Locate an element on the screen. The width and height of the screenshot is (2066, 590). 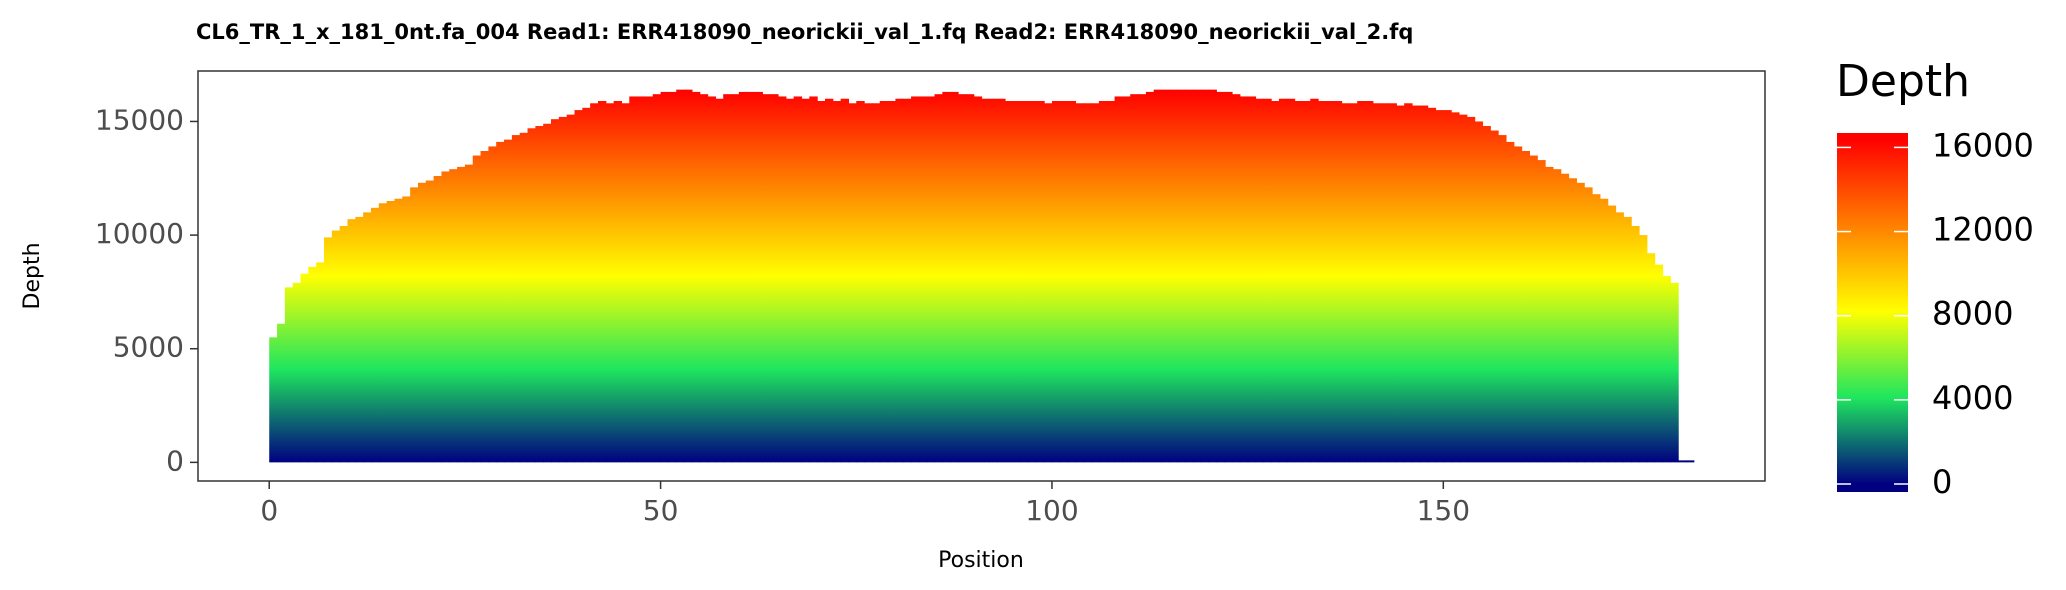
colorbar-label: 0 is located at coordinates (1942, 482).